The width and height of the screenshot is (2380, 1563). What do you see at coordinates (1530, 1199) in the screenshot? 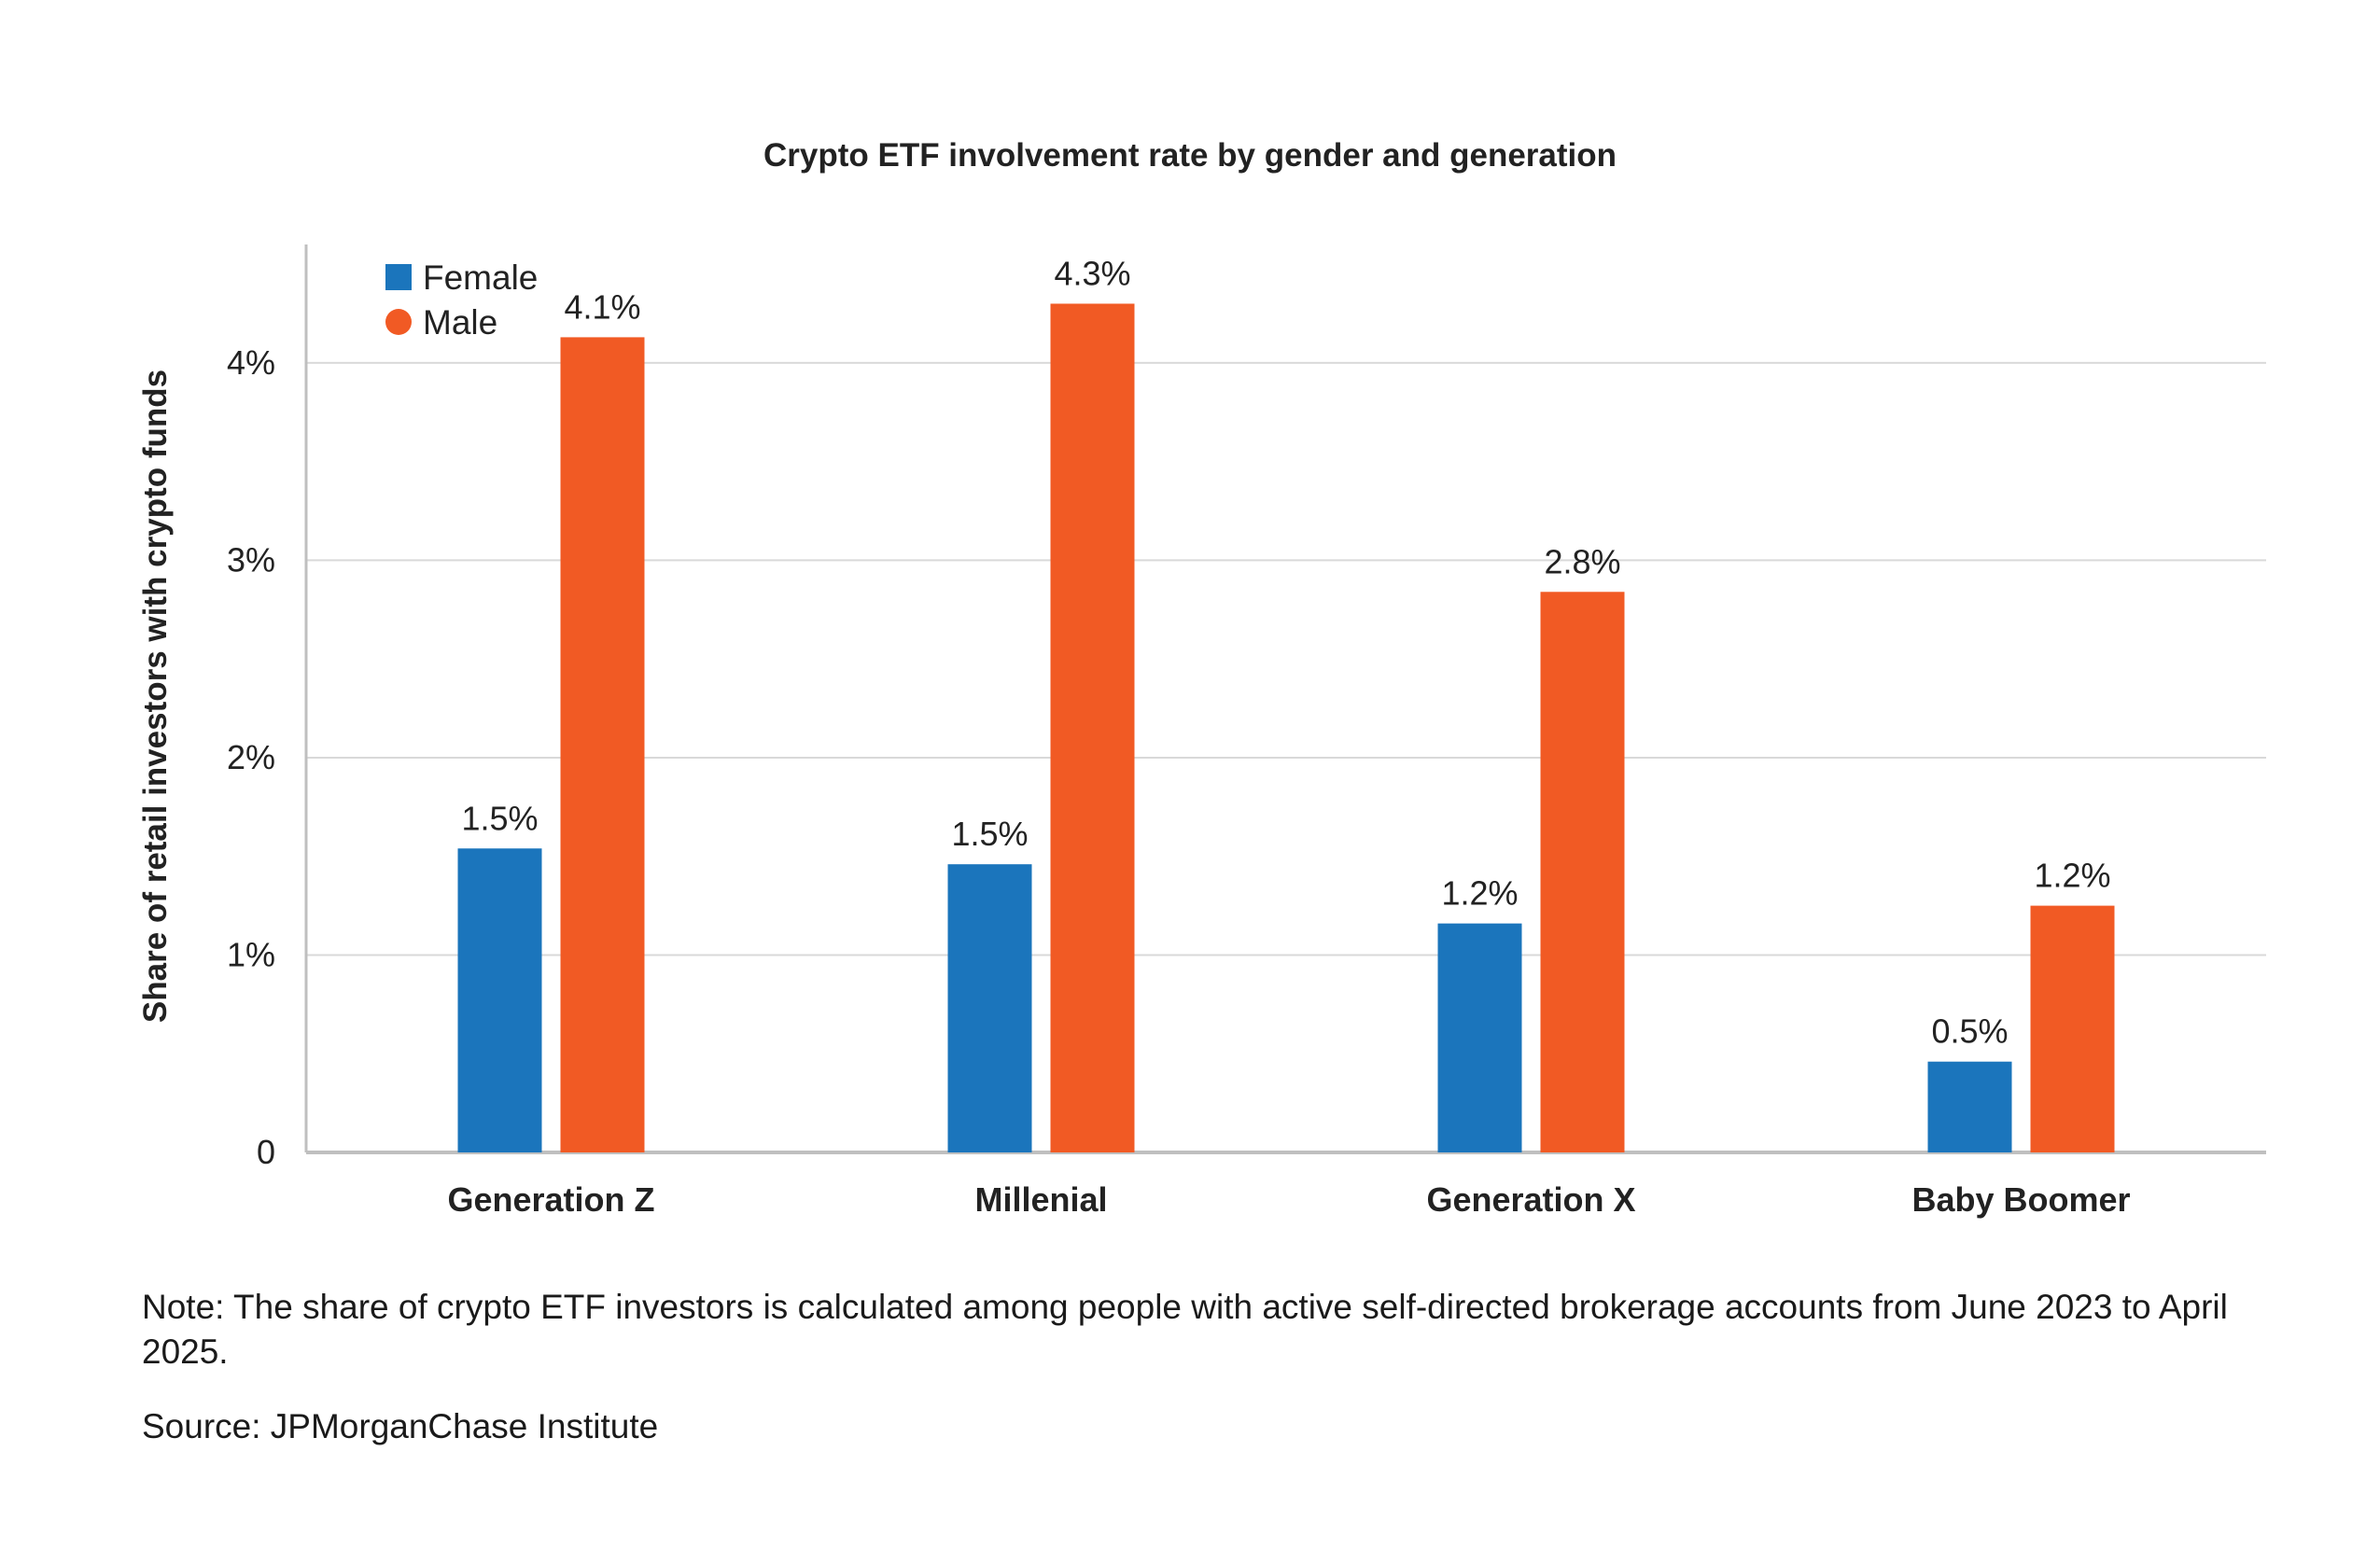
I see `x-tick-label: Generation X` at bounding box center [1530, 1199].